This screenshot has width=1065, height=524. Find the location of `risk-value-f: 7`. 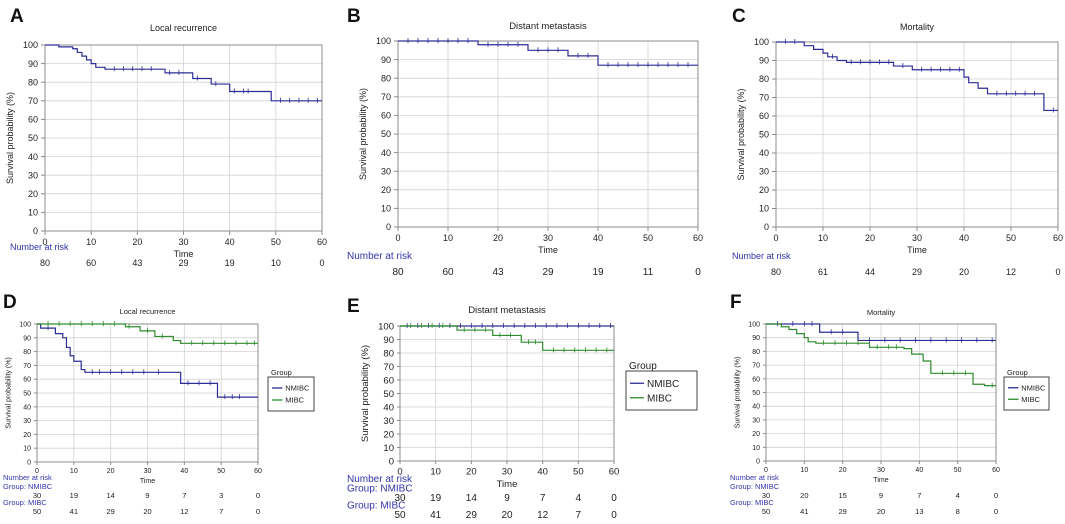

risk-value-f: 7 is located at coordinates (919, 495).